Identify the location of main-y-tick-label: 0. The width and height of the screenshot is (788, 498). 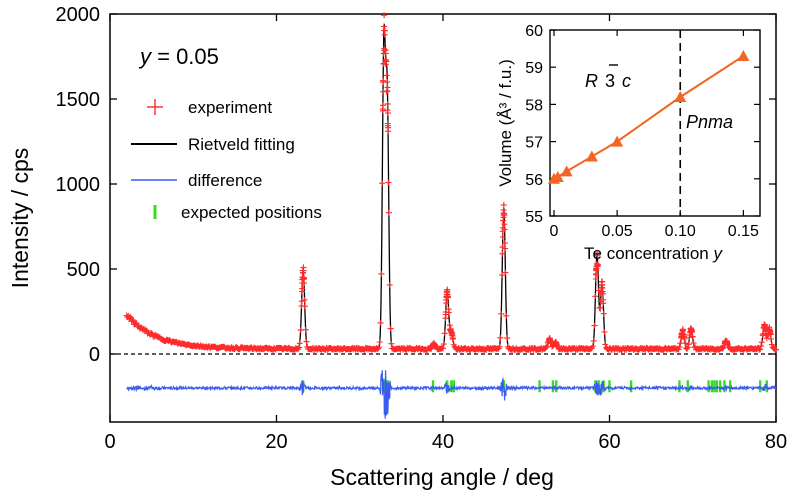
(94, 355).